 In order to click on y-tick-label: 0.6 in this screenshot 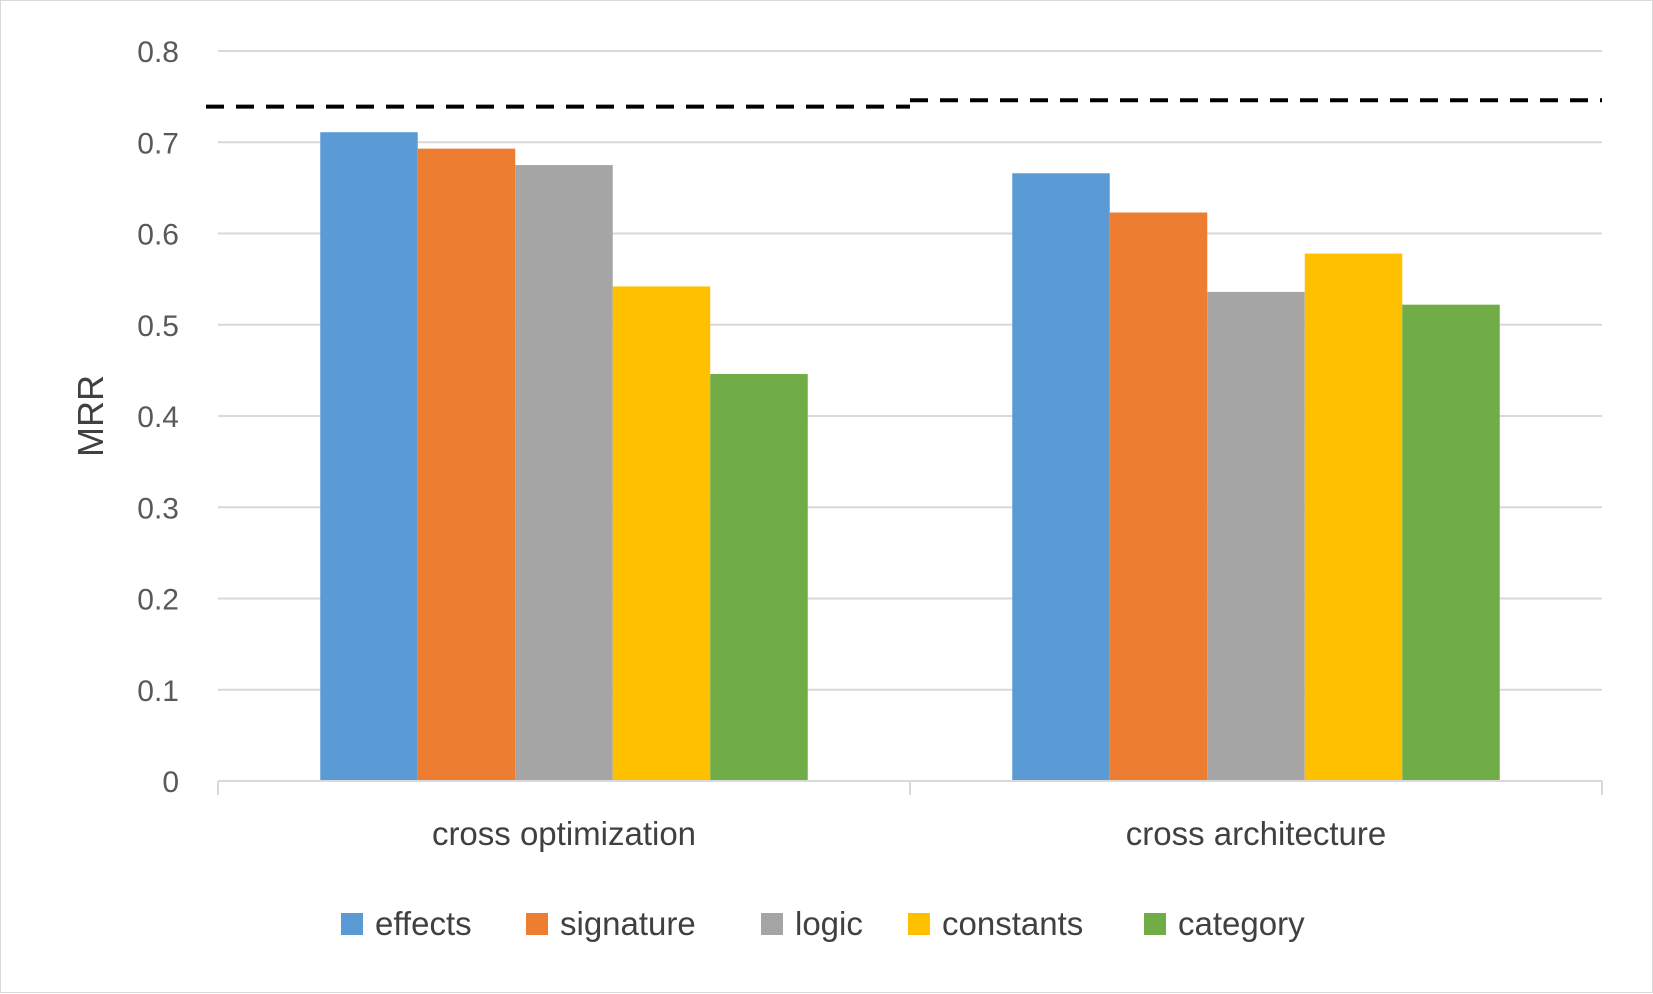, I will do `click(158, 235)`.